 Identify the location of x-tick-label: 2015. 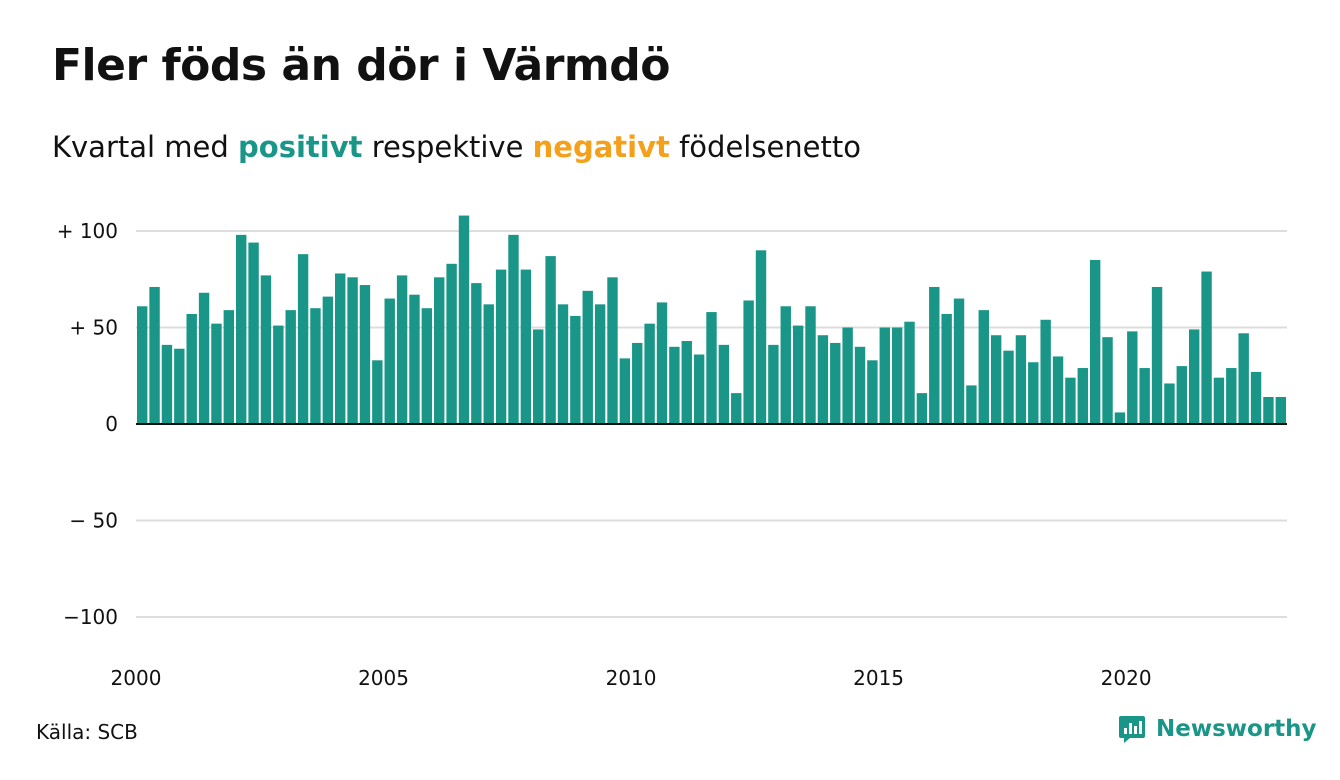
(878, 678).